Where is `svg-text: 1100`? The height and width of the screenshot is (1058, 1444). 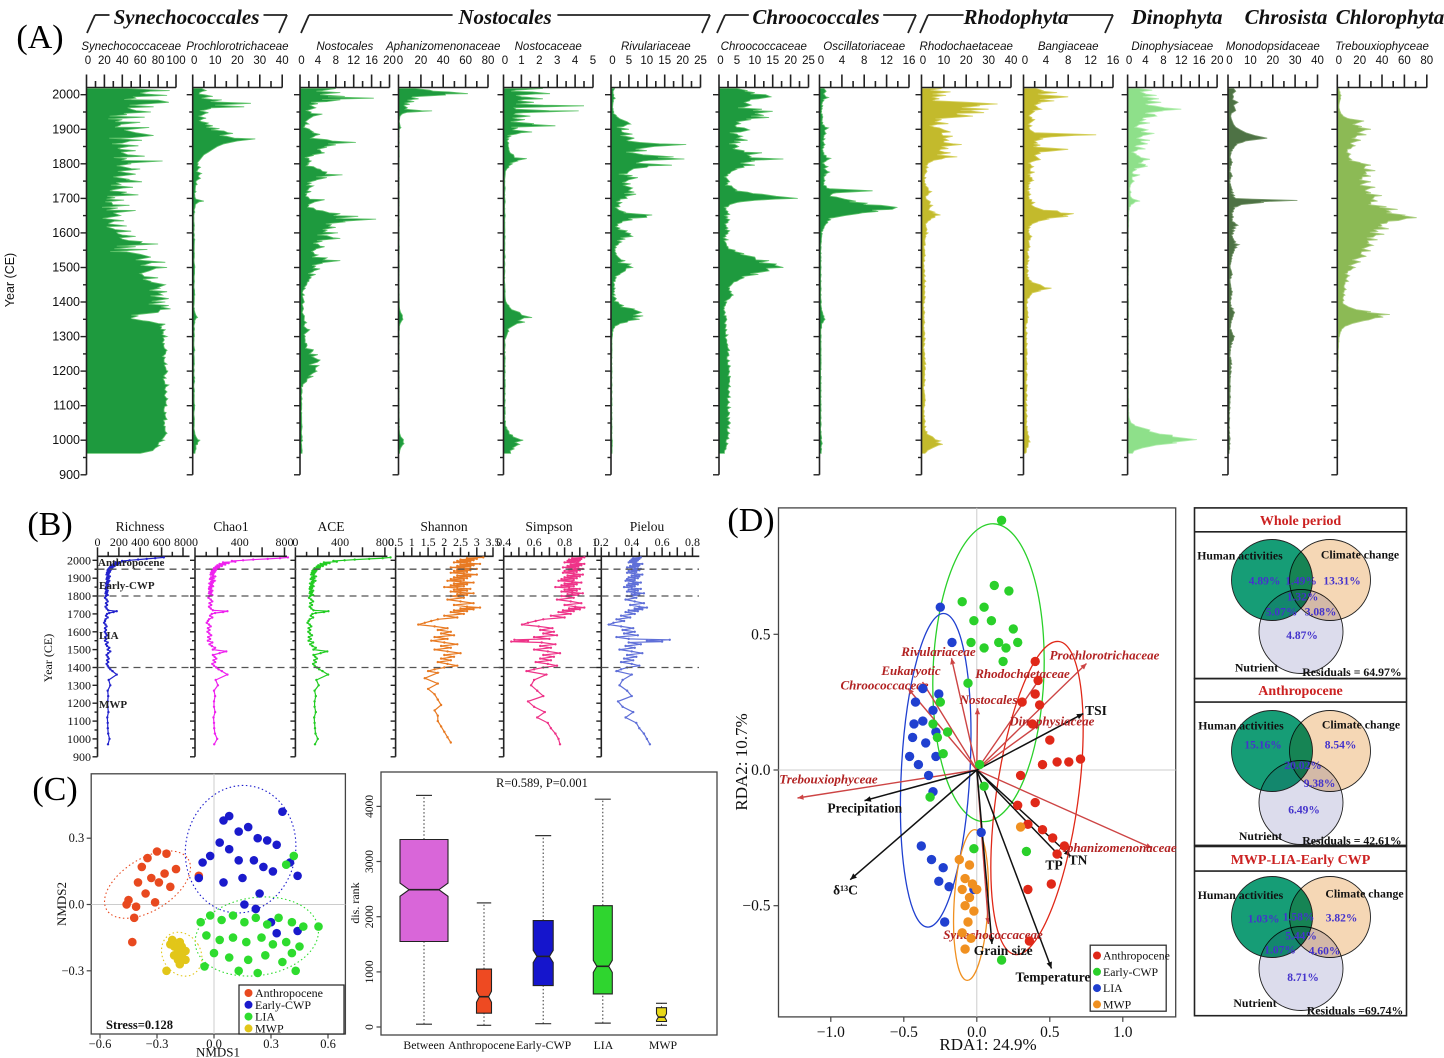 svg-text: 1100 is located at coordinates (79, 721).